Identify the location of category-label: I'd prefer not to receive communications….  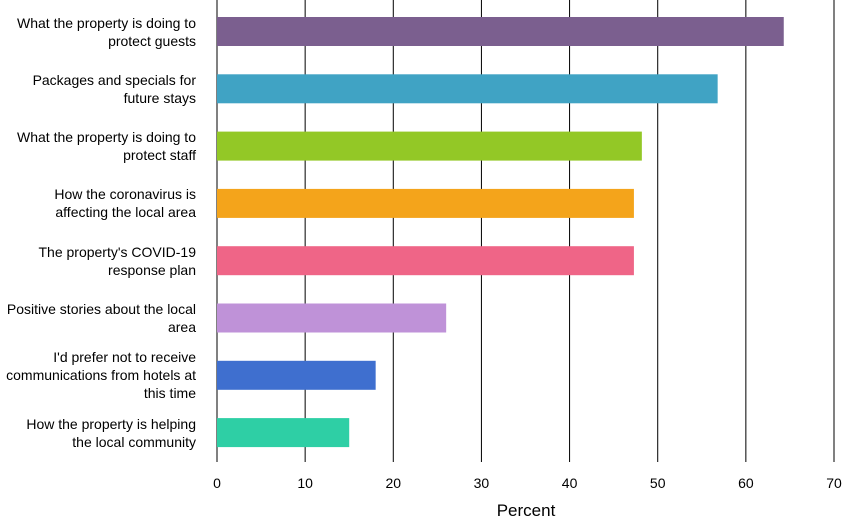
(101, 375).